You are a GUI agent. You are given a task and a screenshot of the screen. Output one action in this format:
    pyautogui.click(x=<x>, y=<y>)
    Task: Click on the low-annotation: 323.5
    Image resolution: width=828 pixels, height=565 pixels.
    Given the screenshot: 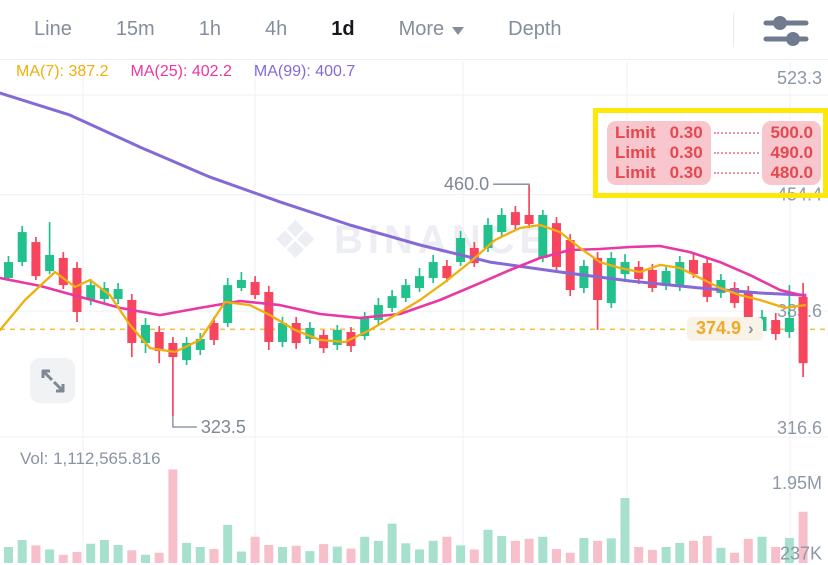 What is the action you would take?
    pyautogui.click(x=223, y=427)
    